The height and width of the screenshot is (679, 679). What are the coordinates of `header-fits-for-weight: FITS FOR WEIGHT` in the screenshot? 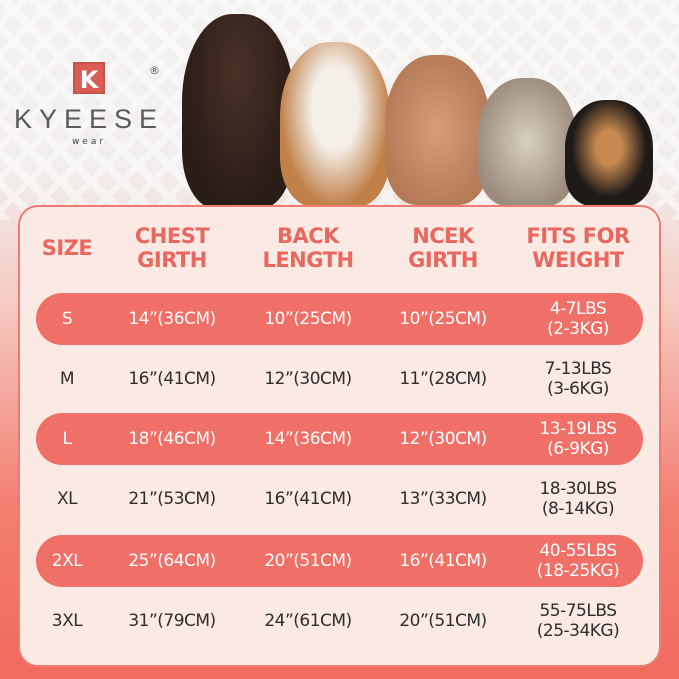 It's located at (578, 248).